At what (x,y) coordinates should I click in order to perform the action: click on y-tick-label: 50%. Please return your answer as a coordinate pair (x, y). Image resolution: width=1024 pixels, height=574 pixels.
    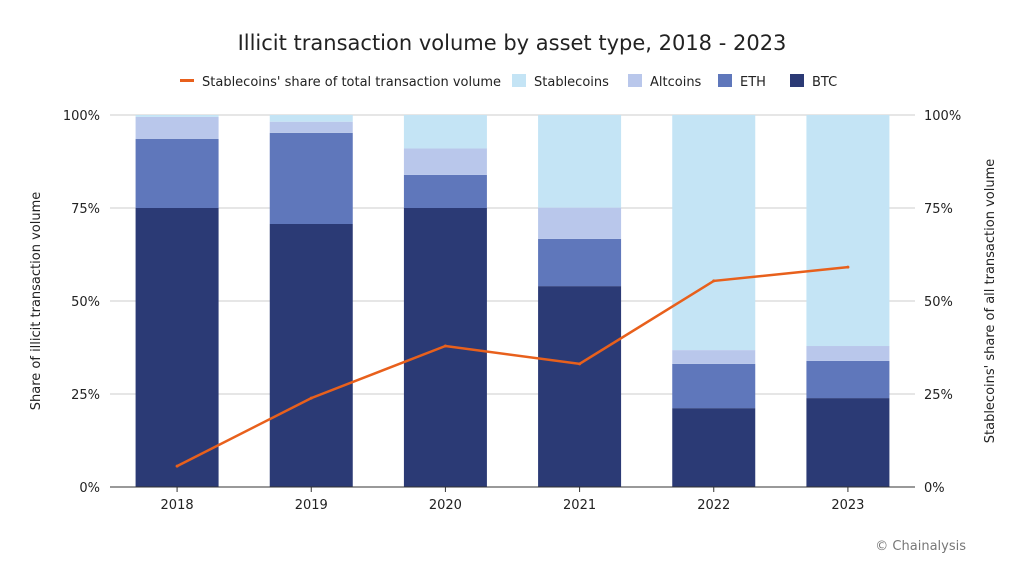
    Looking at the image, I should click on (85, 302).